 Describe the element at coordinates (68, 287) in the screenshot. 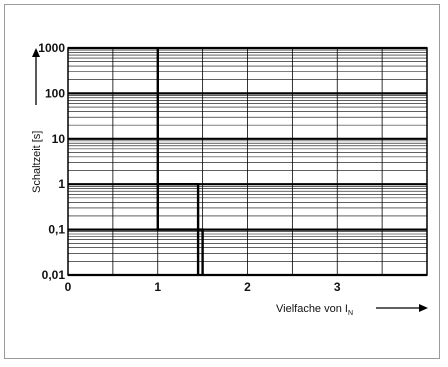

I see `x-tick-label: 0` at that location.